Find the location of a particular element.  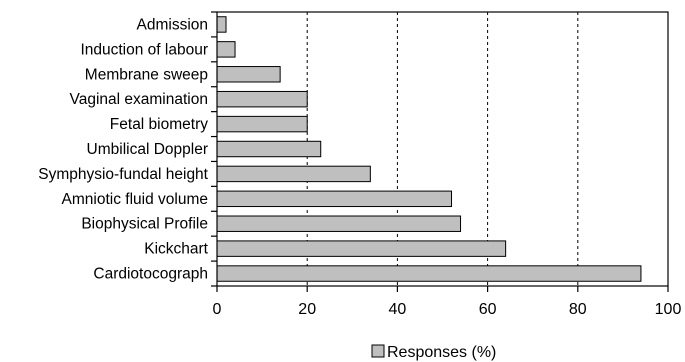

x-tick-label: 100 is located at coordinates (668, 309).